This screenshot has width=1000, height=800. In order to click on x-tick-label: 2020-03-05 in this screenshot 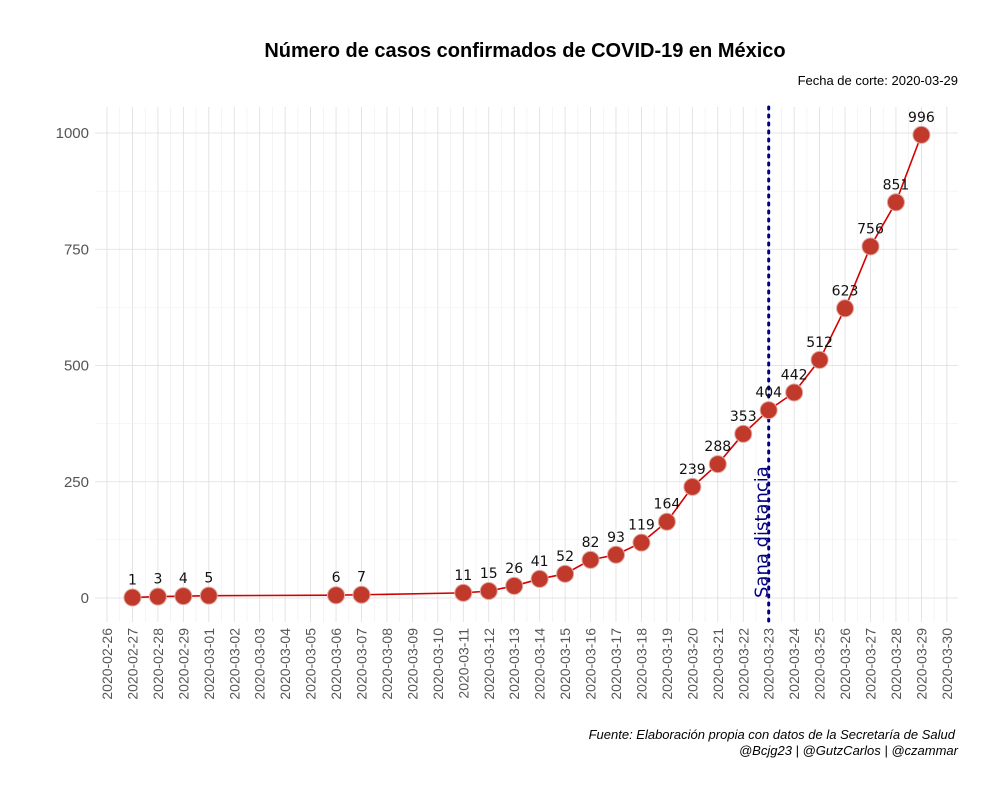, I will do `click(311, 664)`.